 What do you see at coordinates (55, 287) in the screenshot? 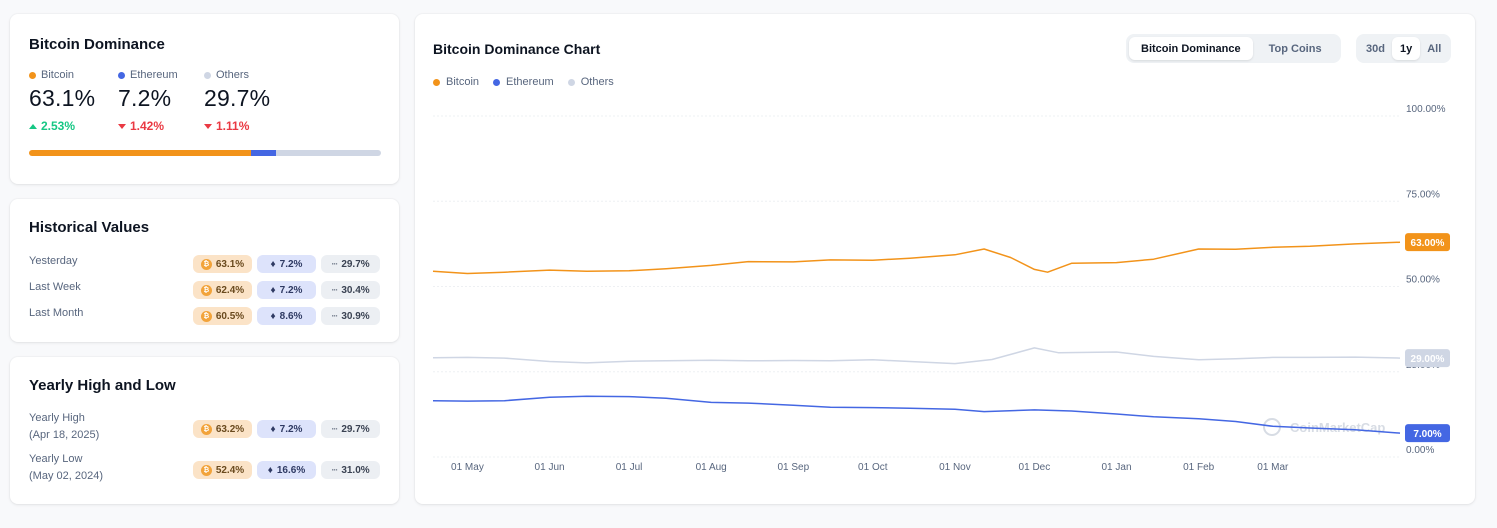
I see `historical-row-label: Last Week` at bounding box center [55, 287].